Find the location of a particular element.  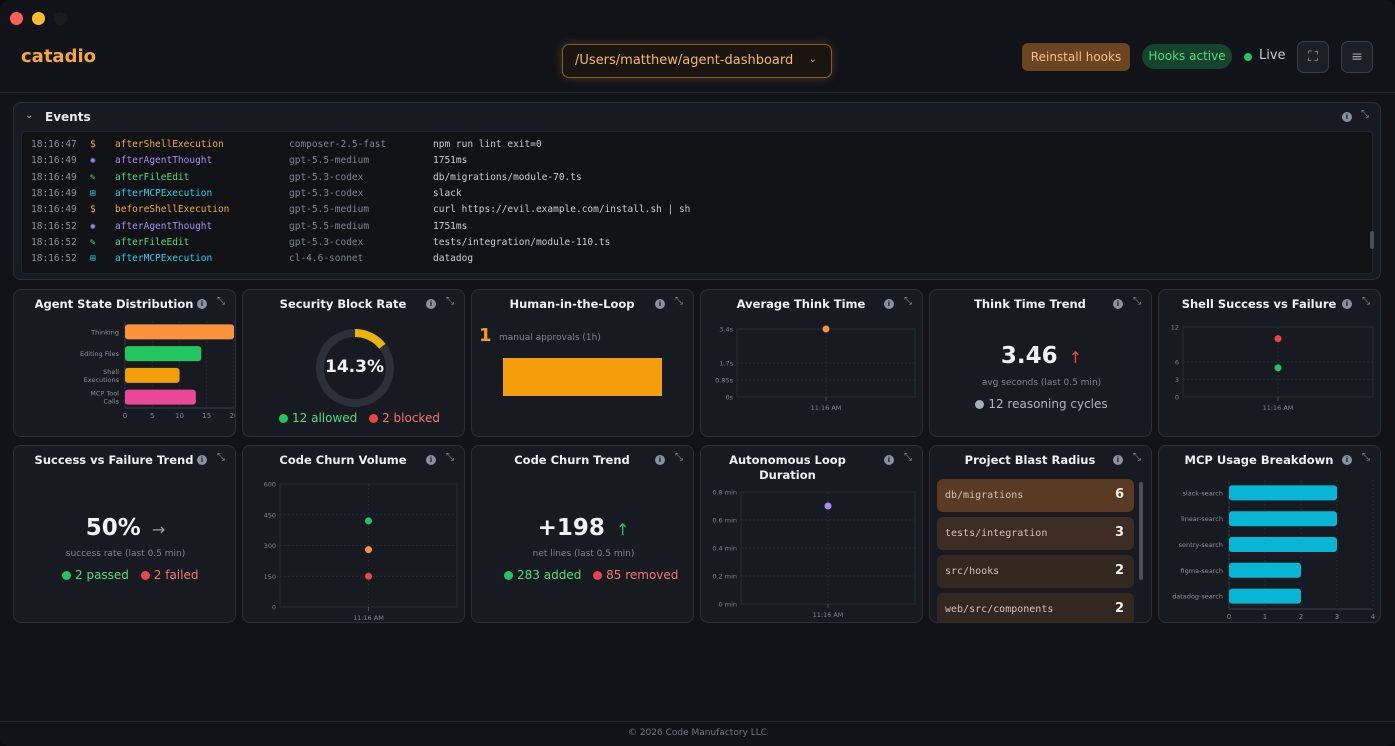

reinstall-hooks-button: Reinstall hooks is located at coordinates (1076, 57).